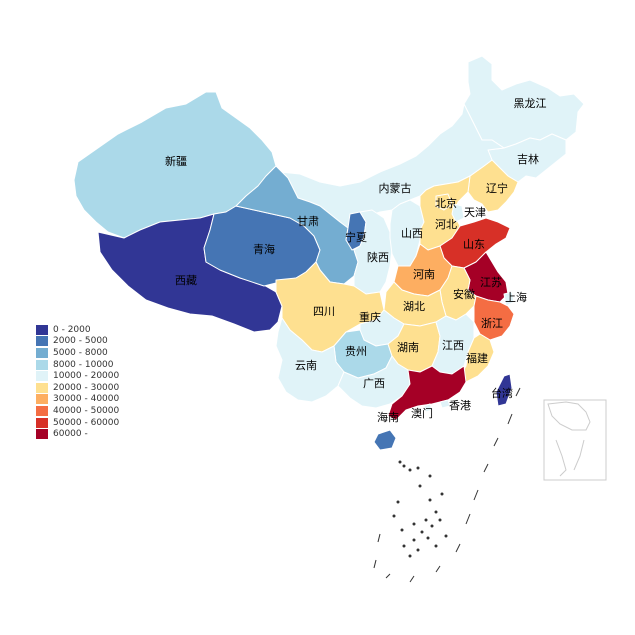  What do you see at coordinates (308, 221) in the screenshot?
I see `province-label-gansu: 甘肃` at bounding box center [308, 221].